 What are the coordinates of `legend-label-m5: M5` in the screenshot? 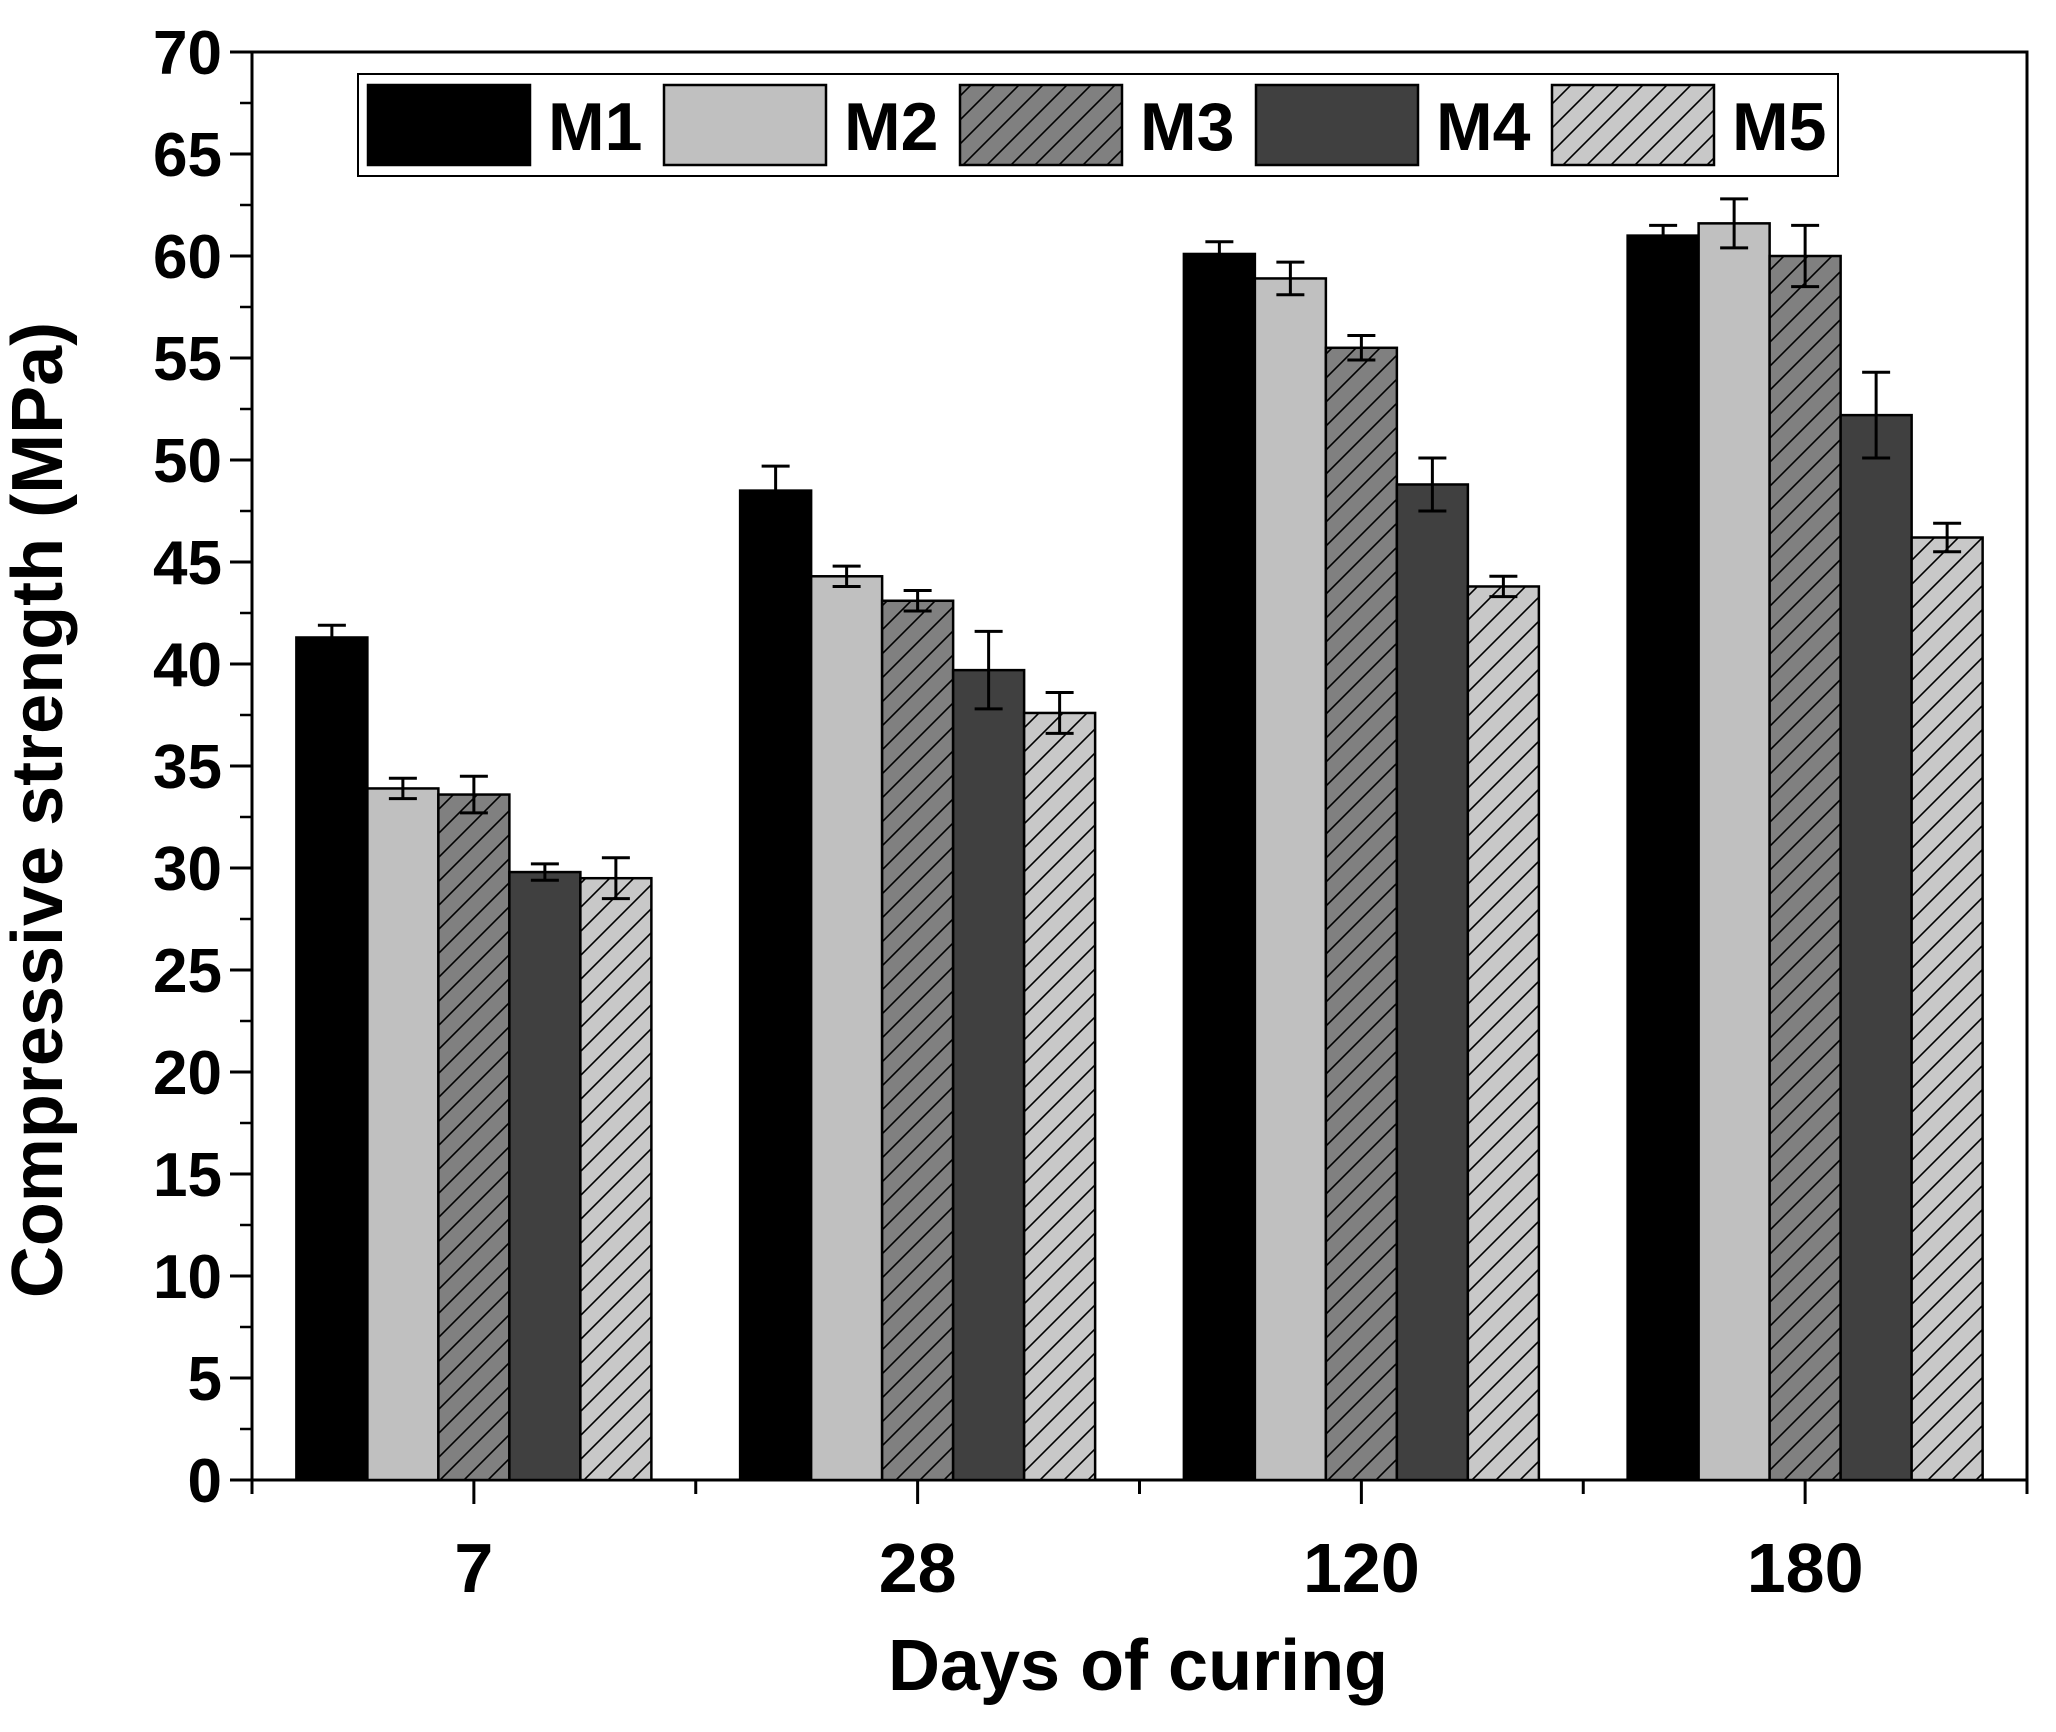 It's located at (1779, 127).